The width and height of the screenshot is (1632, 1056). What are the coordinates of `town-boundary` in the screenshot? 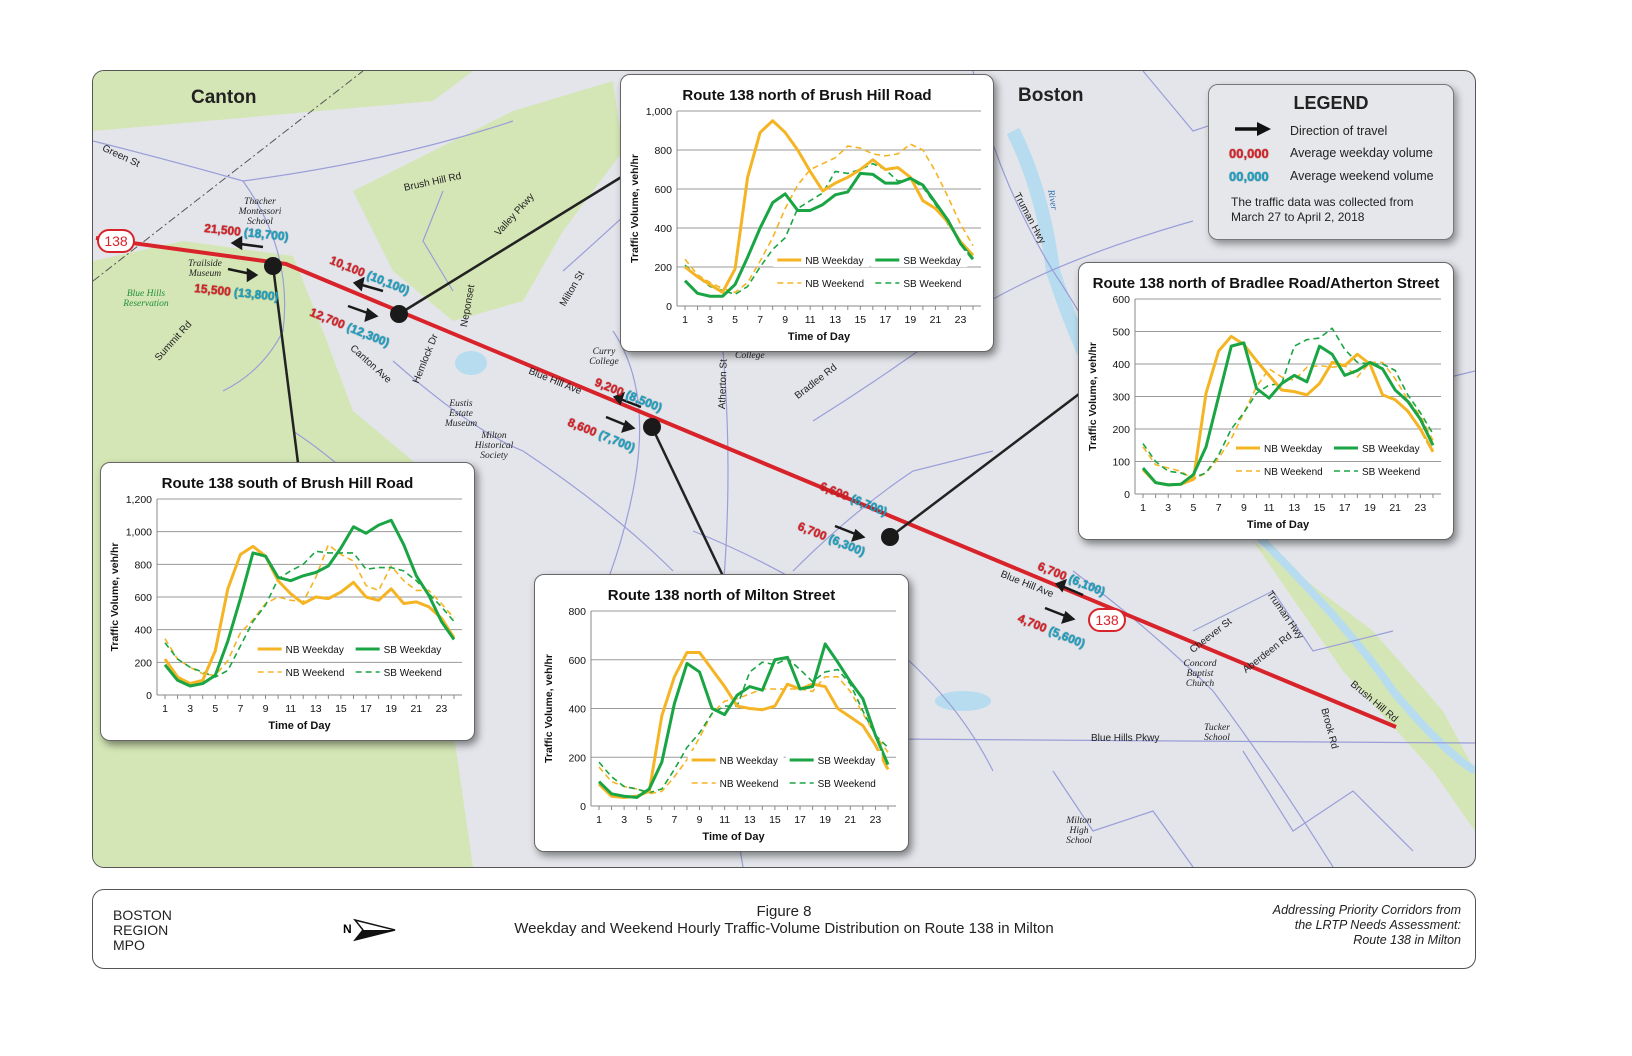 It's located at (228, 176).